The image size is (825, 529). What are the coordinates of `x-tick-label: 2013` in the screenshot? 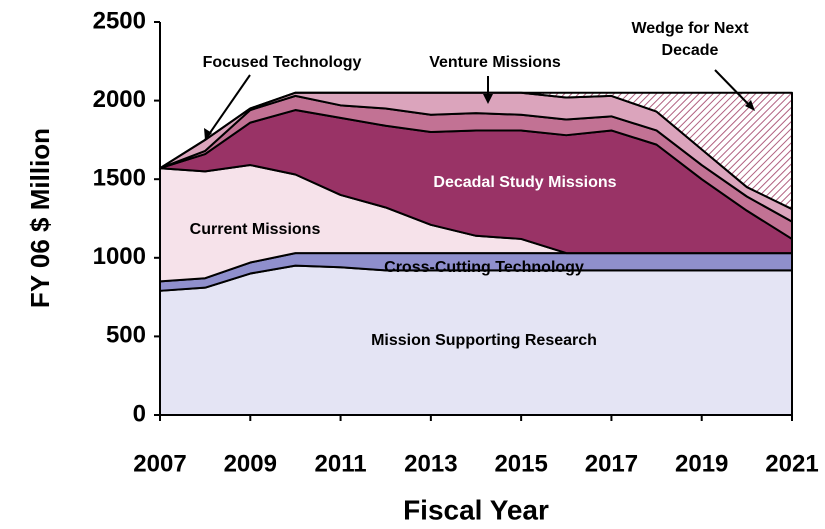 It's located at (430, 463).